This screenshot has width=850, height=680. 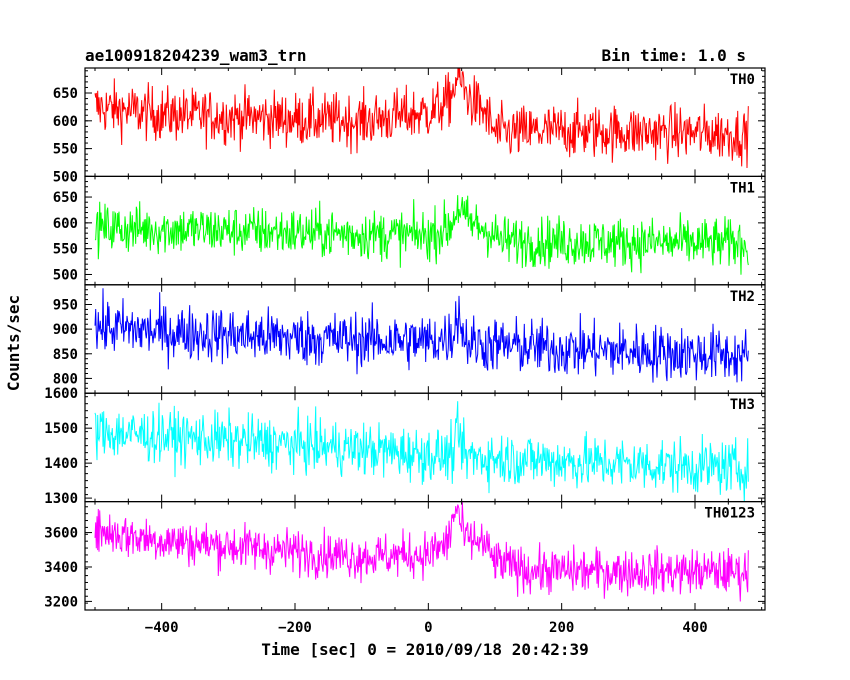 What do you see at coordinates (61, 464) in the screenshot?
I see `y-tick-label: 1400` at bounding box center [61, 464].